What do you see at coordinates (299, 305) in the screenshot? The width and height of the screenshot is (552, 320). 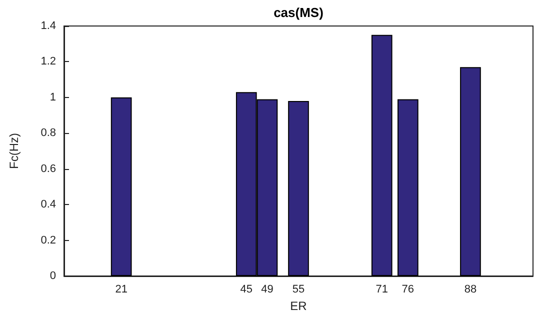 I see `x-axis-title: ER` at bounding box center [299, 305].